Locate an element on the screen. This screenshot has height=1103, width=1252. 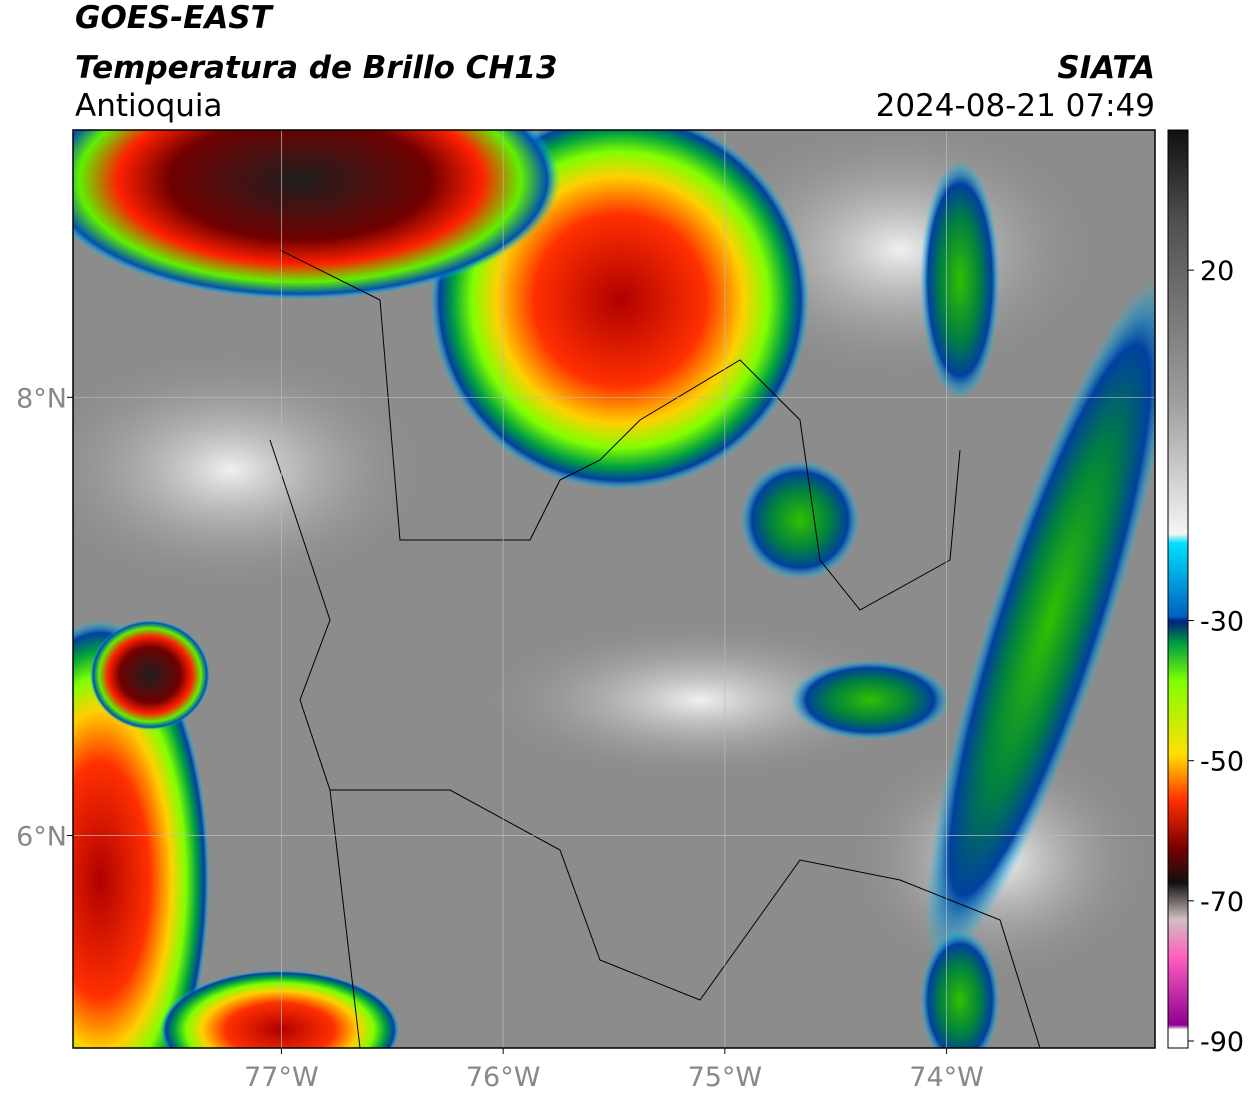
lat-label: 6°N is located at coordinates (41, 836).